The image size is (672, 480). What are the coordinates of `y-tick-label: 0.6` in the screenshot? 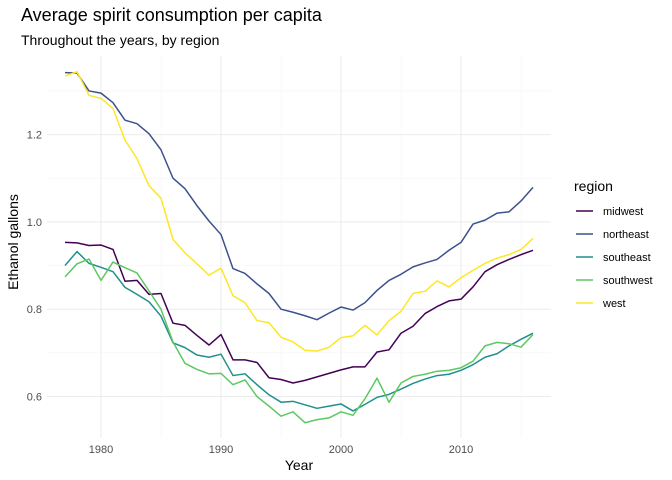 It's located at (34, 398).